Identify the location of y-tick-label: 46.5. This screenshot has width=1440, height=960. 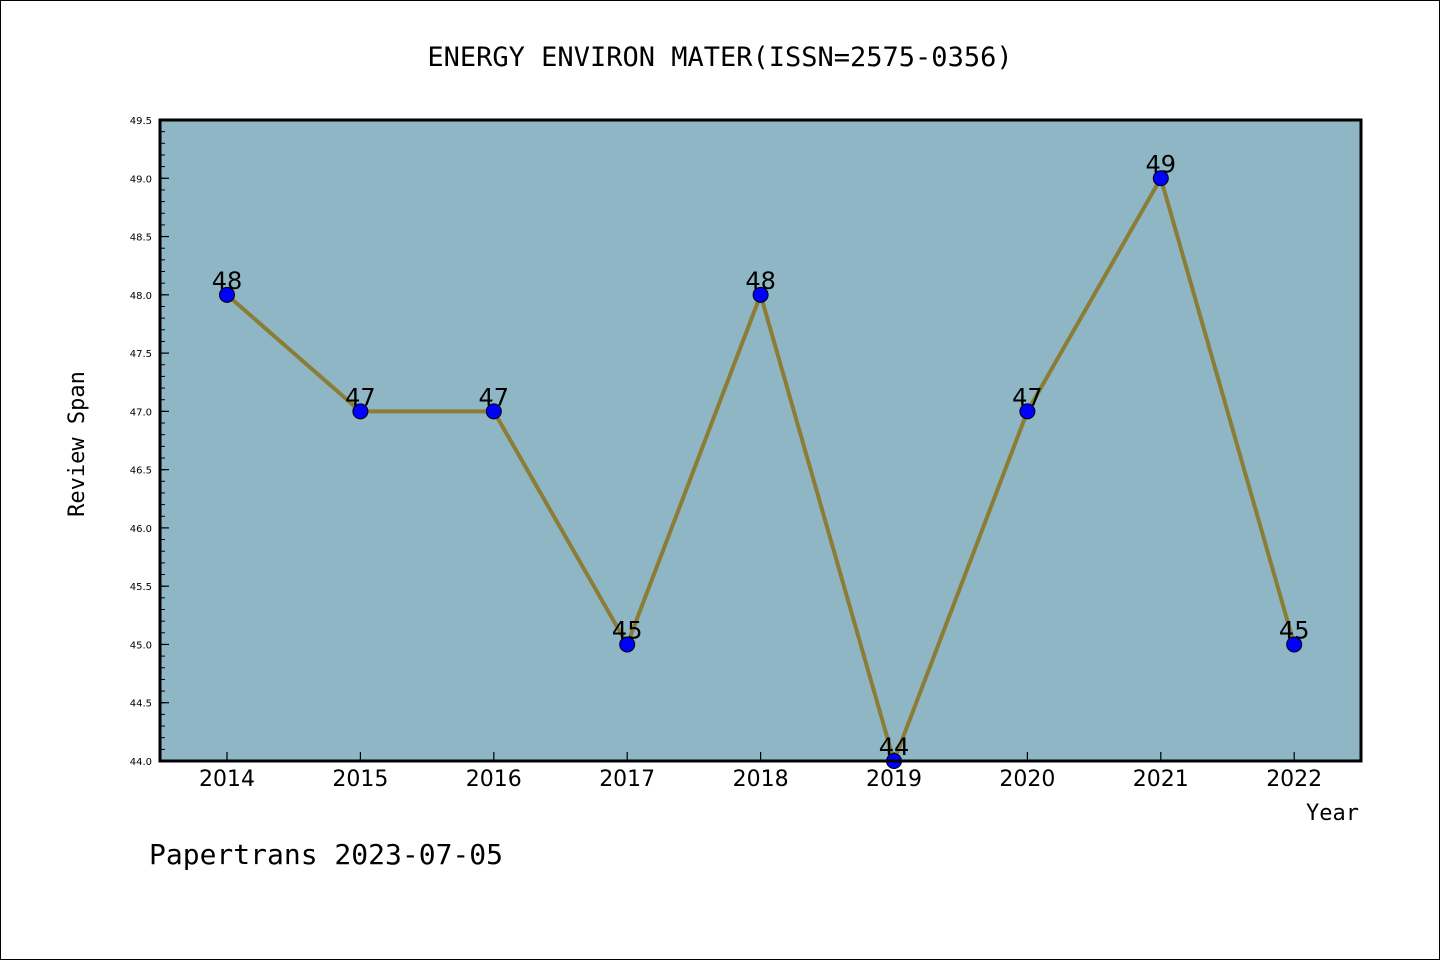
(141, 471).